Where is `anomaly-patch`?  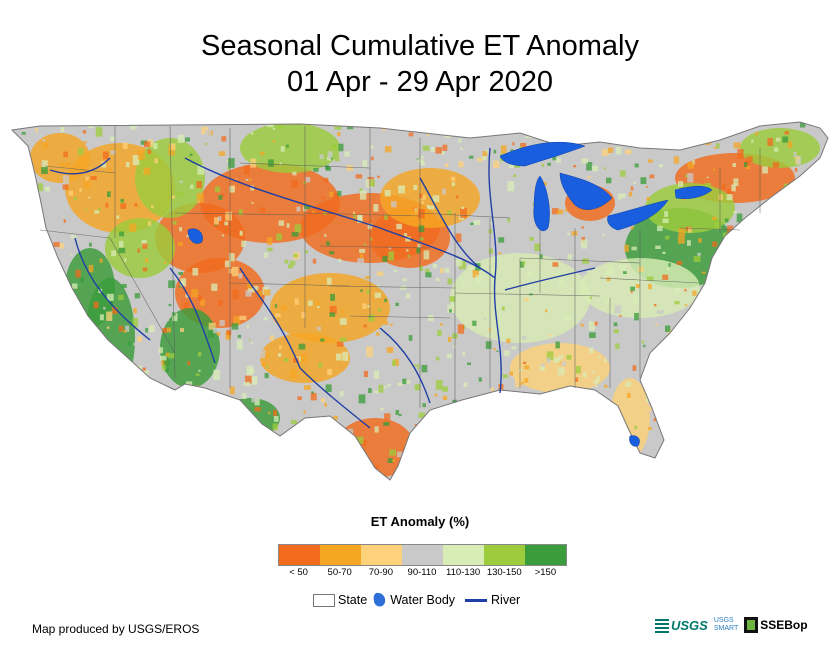 anomaly-patch is located at coordinates (780, 148).